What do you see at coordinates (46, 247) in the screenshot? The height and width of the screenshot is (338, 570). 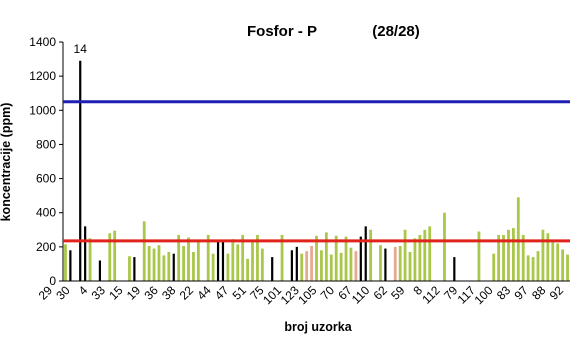 I see `y-tick-label: 200` at bounding box center [46, 247].